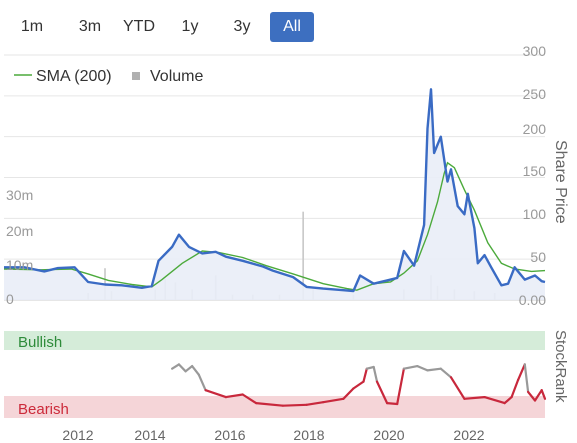 The width and height of the screenshot is (577, 443). What do you see at coordinates (77, 435) in the screenshot?
I see `x-tick-2012: 2012` at bounding box center [77, 435].